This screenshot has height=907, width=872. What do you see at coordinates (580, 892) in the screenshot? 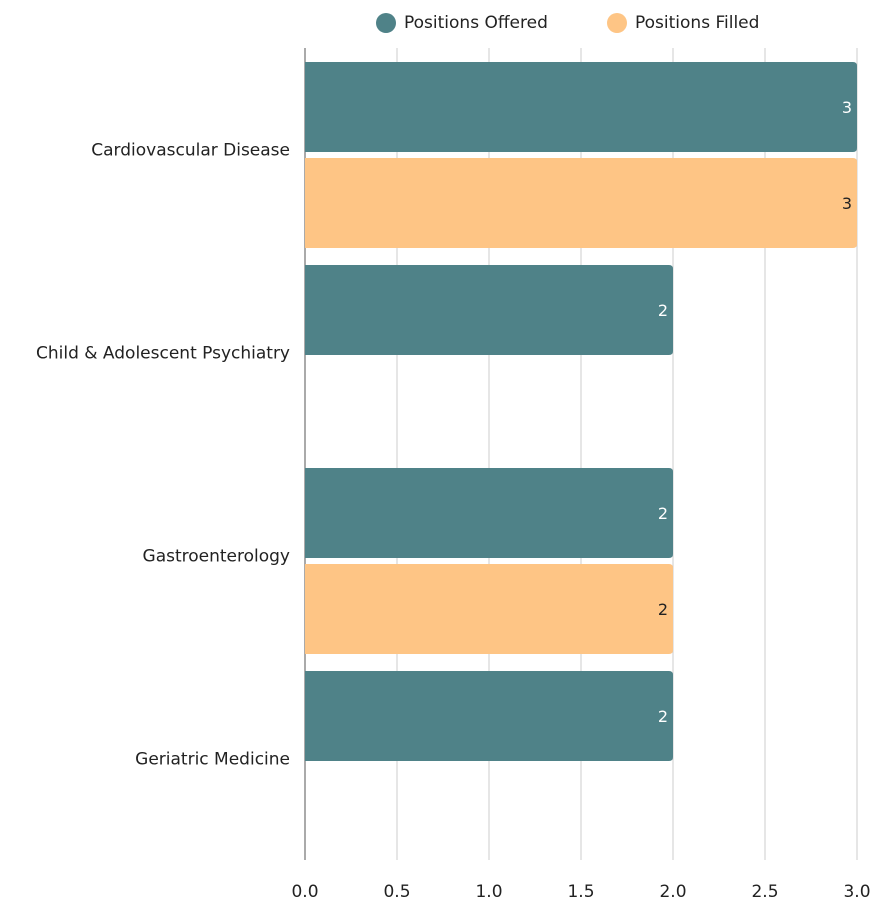
I see `x-tick-label: 1.5` at bounding box center [580, 892].